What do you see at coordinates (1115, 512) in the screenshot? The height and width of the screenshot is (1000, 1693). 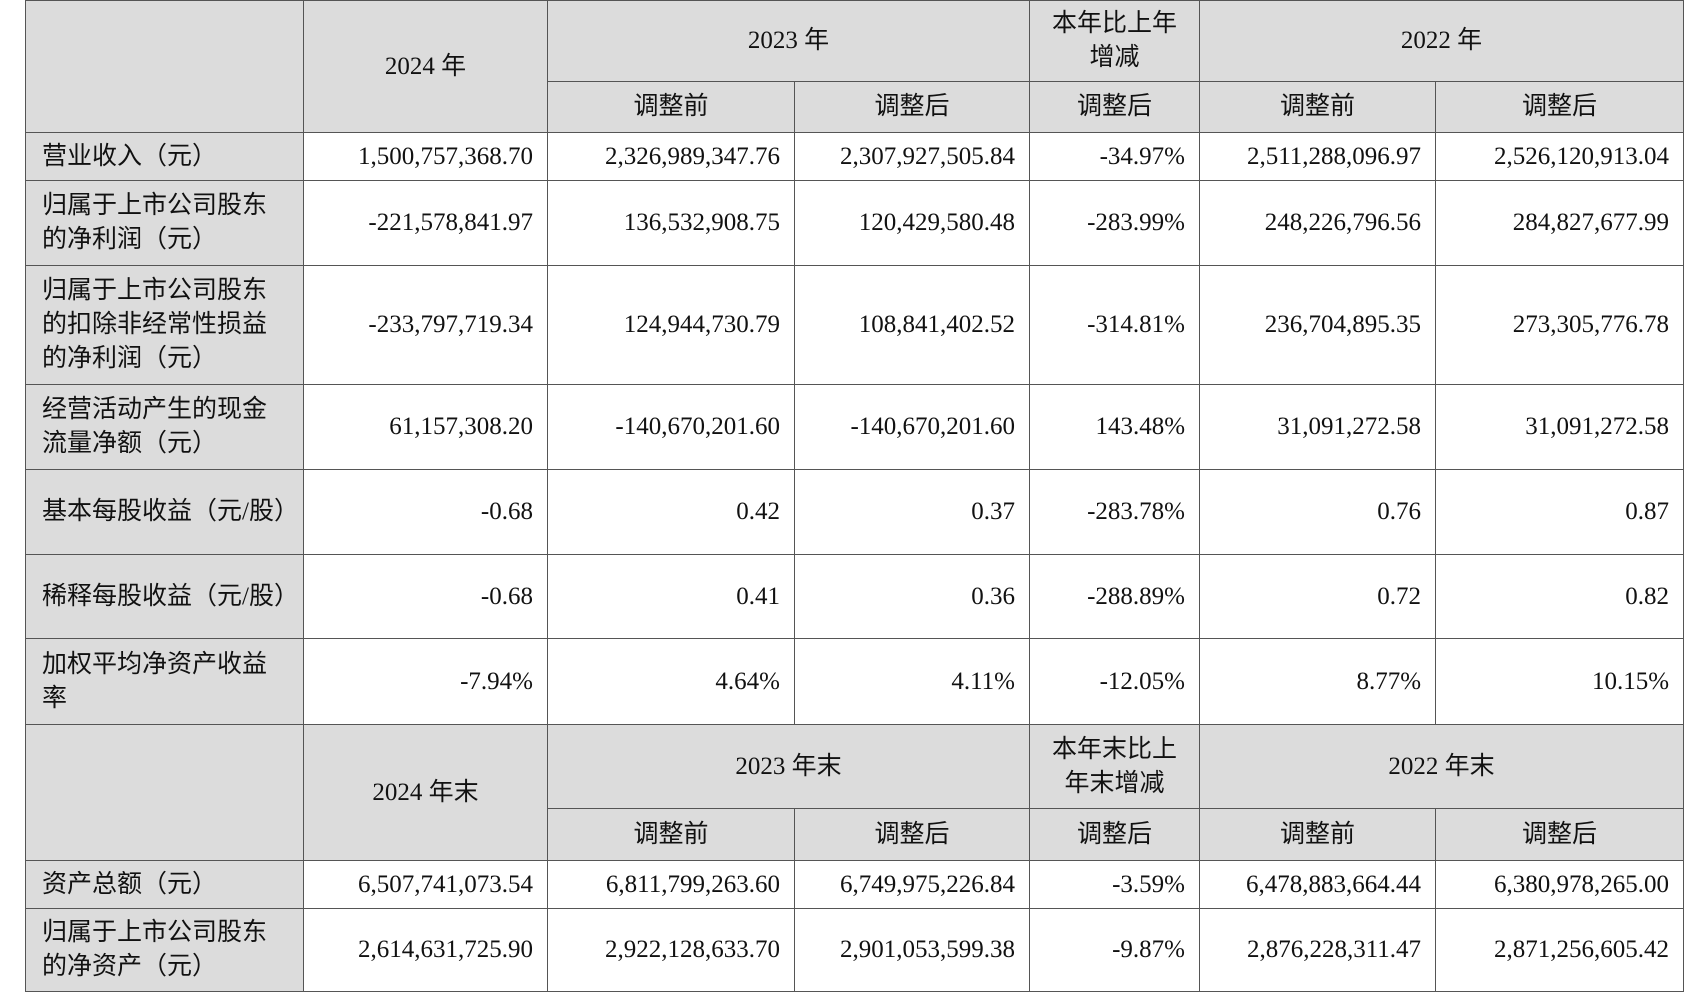 I see `cell-change: -283.78%` at bounding box center [1115, 512].